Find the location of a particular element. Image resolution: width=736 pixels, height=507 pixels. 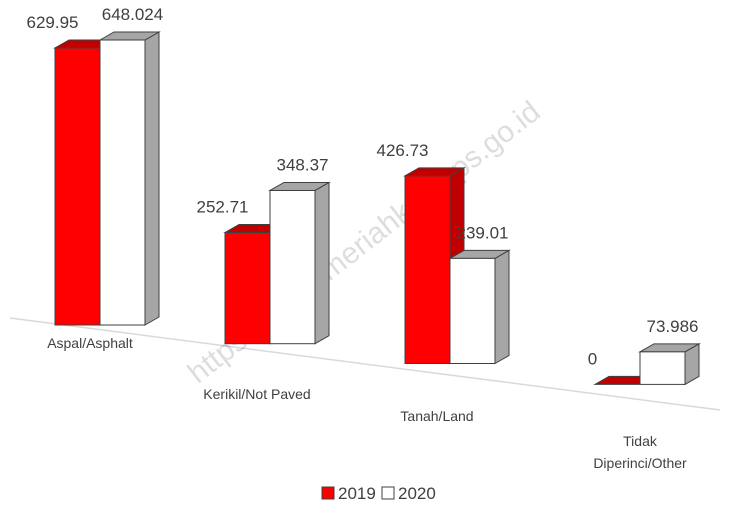

x-tick-label: Kerikil/Not Paved is located at coordinates (257, 394).